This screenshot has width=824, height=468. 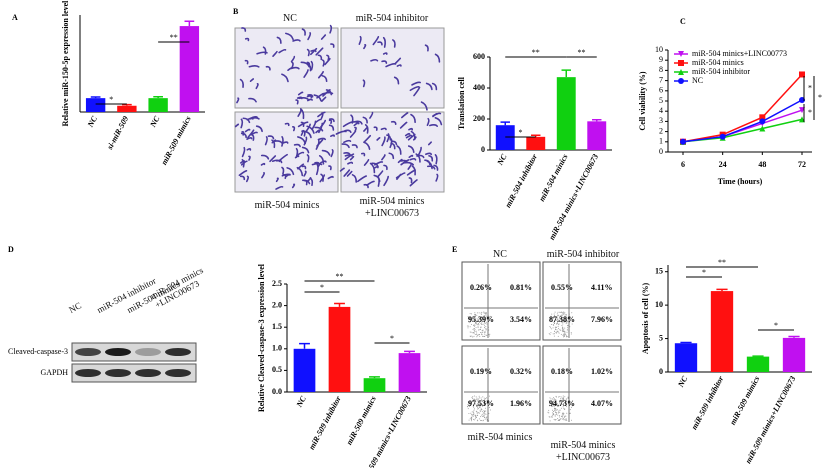 I want to click on significance-label: **, so click(x=536, y=52).